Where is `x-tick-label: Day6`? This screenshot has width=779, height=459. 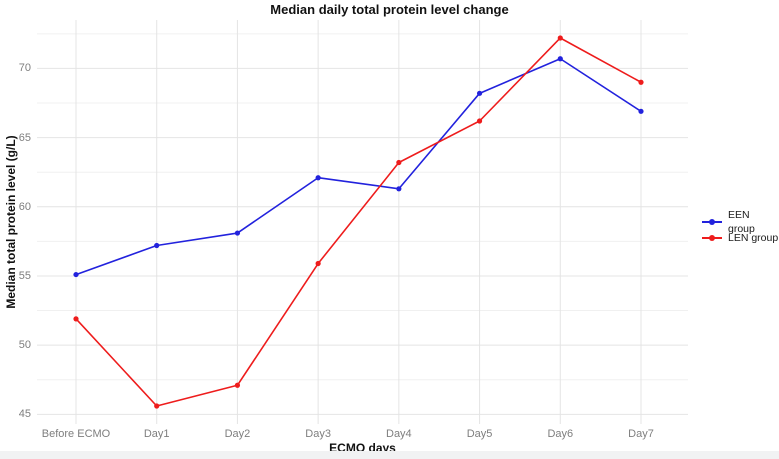
x-tick-label: Day6 is located at coordinates (560, 434).